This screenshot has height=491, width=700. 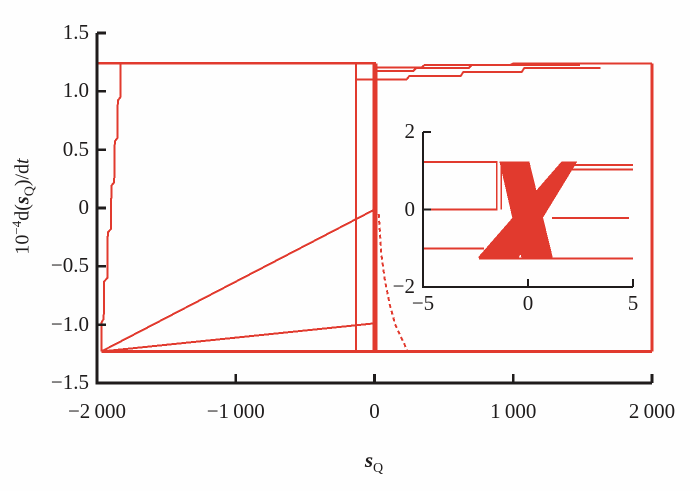 I want to click on x-axis-title: sQ, so click(x=374, y=462).